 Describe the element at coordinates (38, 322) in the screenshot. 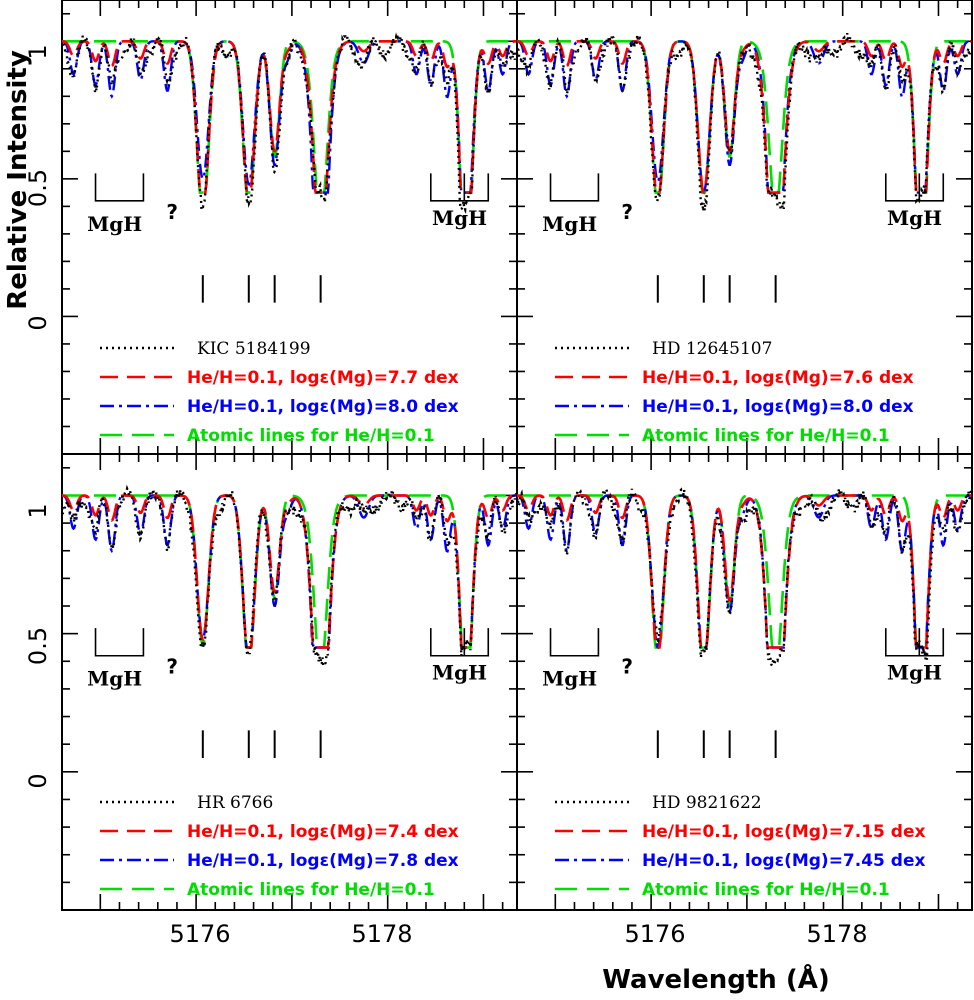

I see `y-tick-label-0-top: 0` at that location.